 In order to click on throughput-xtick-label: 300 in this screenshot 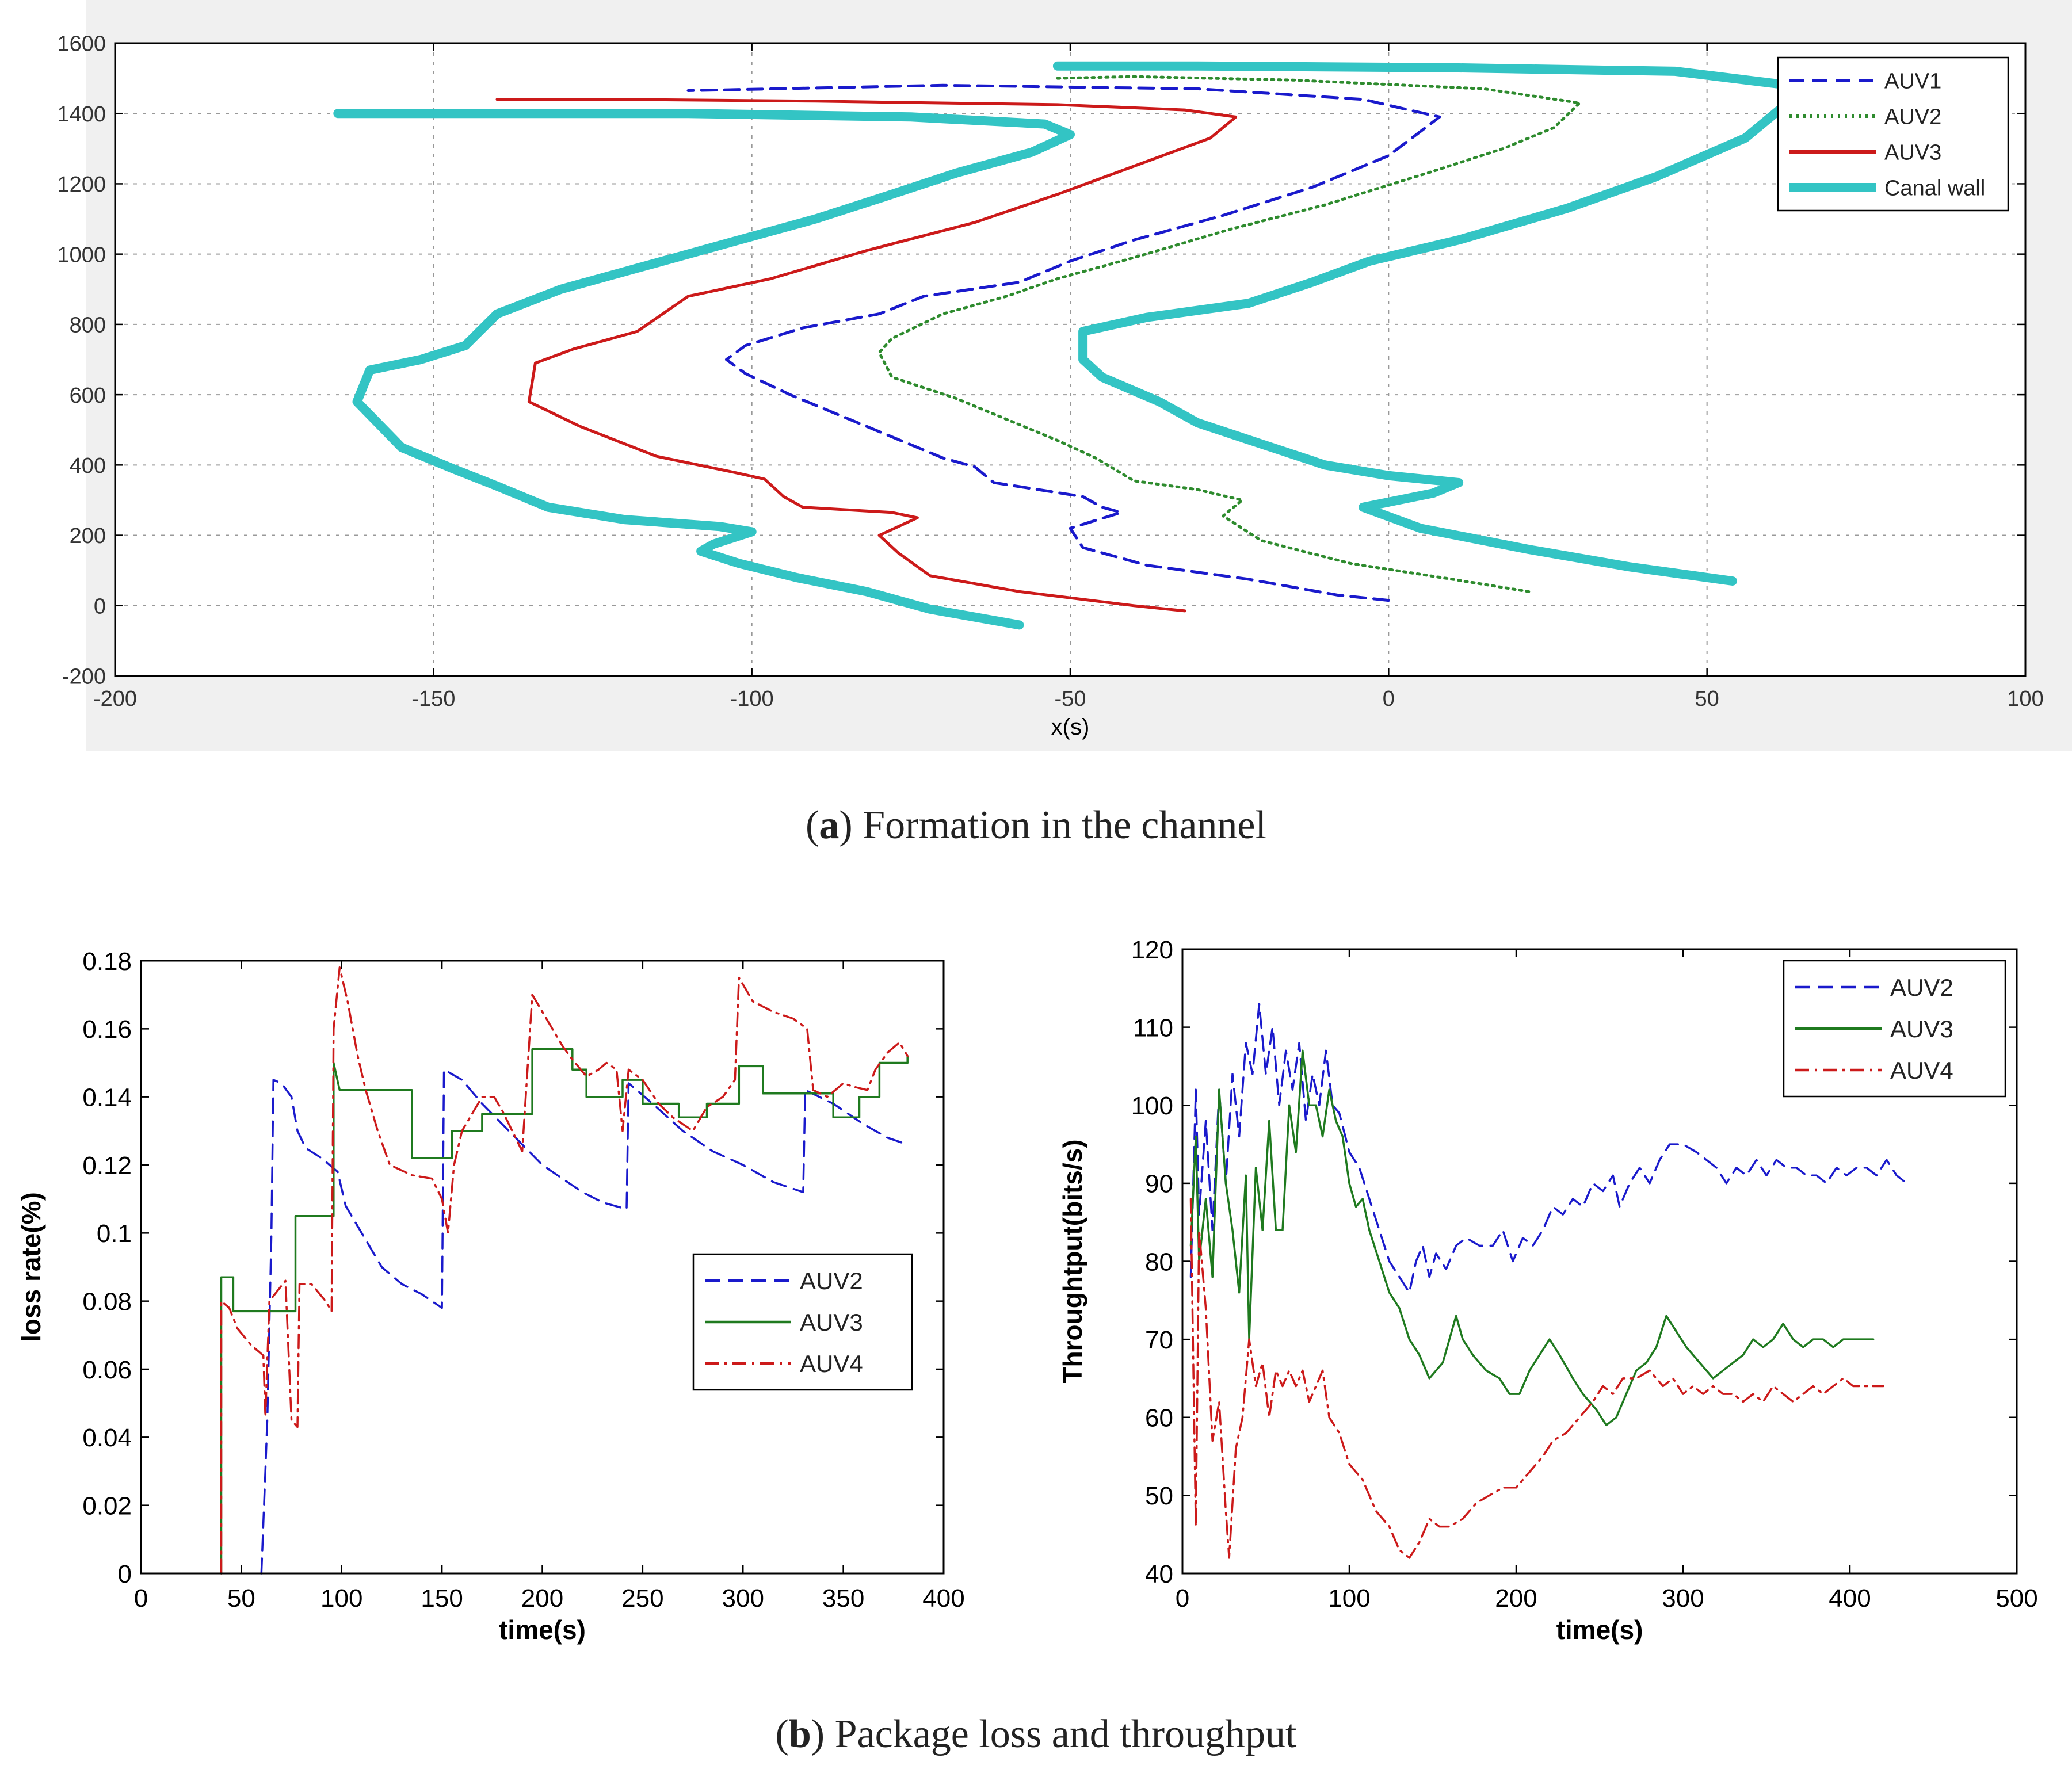, I will do `click(1683, 1599)`.